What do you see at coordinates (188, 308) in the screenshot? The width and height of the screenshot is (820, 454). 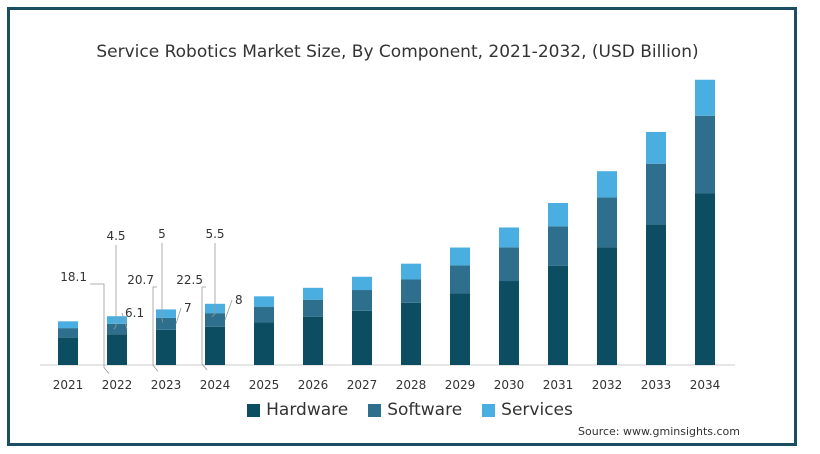 I see `data-label-software-2023: 7` at bounding box center [188, 308].